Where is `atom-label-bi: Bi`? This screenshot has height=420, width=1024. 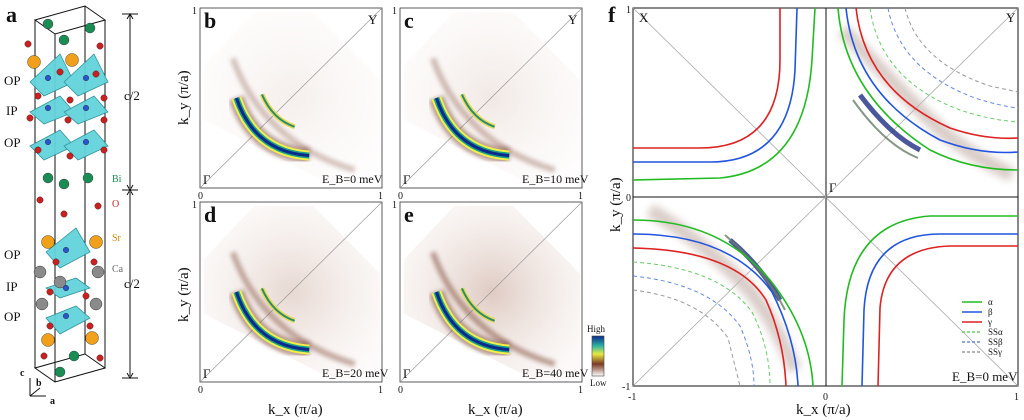
atom-label-bi: Bi is located at coordinates (117, 179).